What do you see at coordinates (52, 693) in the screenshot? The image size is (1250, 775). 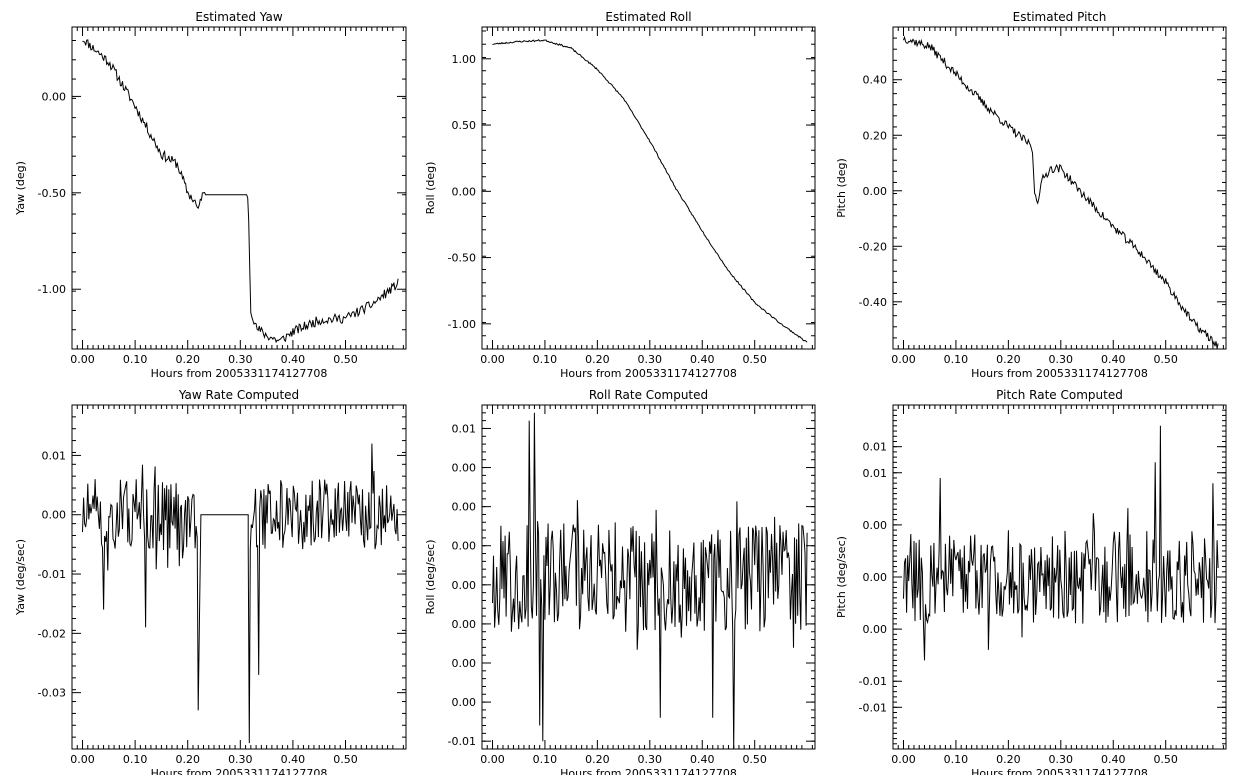 I see `y-tick-label: -0.03` at bounding box center [52, 693].